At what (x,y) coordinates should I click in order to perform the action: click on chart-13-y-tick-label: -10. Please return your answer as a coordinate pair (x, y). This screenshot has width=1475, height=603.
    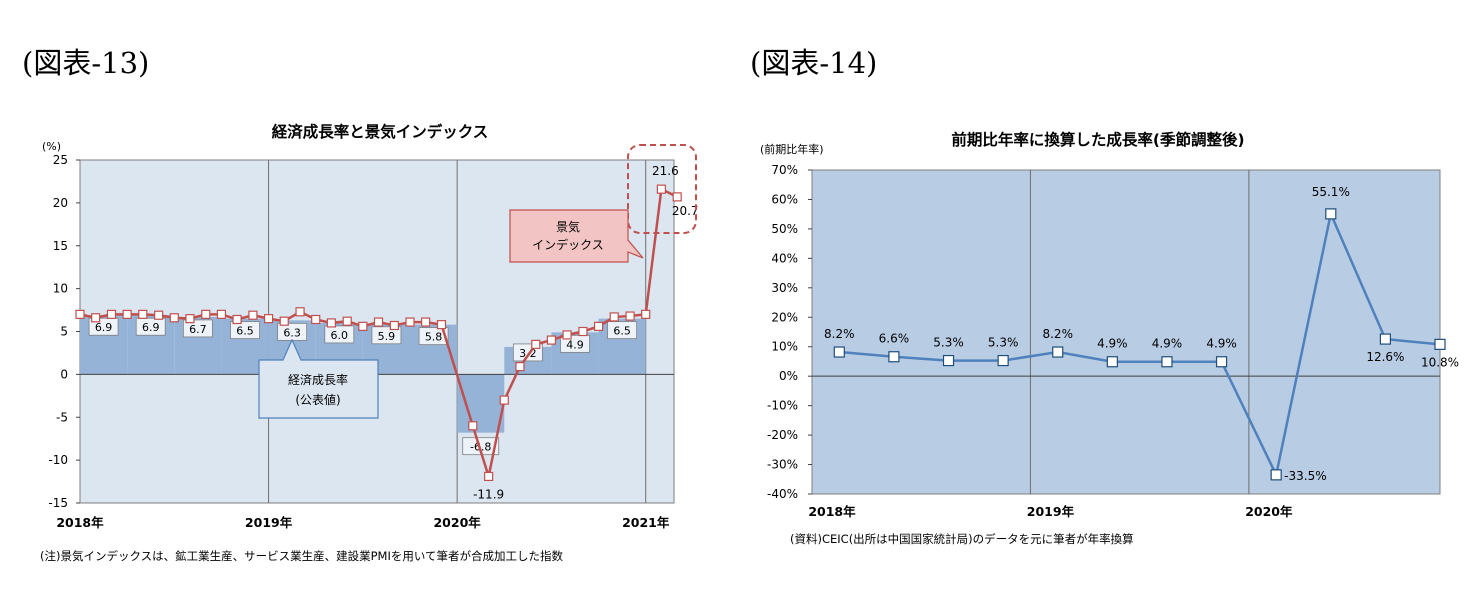
    Looking at the image, I should click on (58, 460).